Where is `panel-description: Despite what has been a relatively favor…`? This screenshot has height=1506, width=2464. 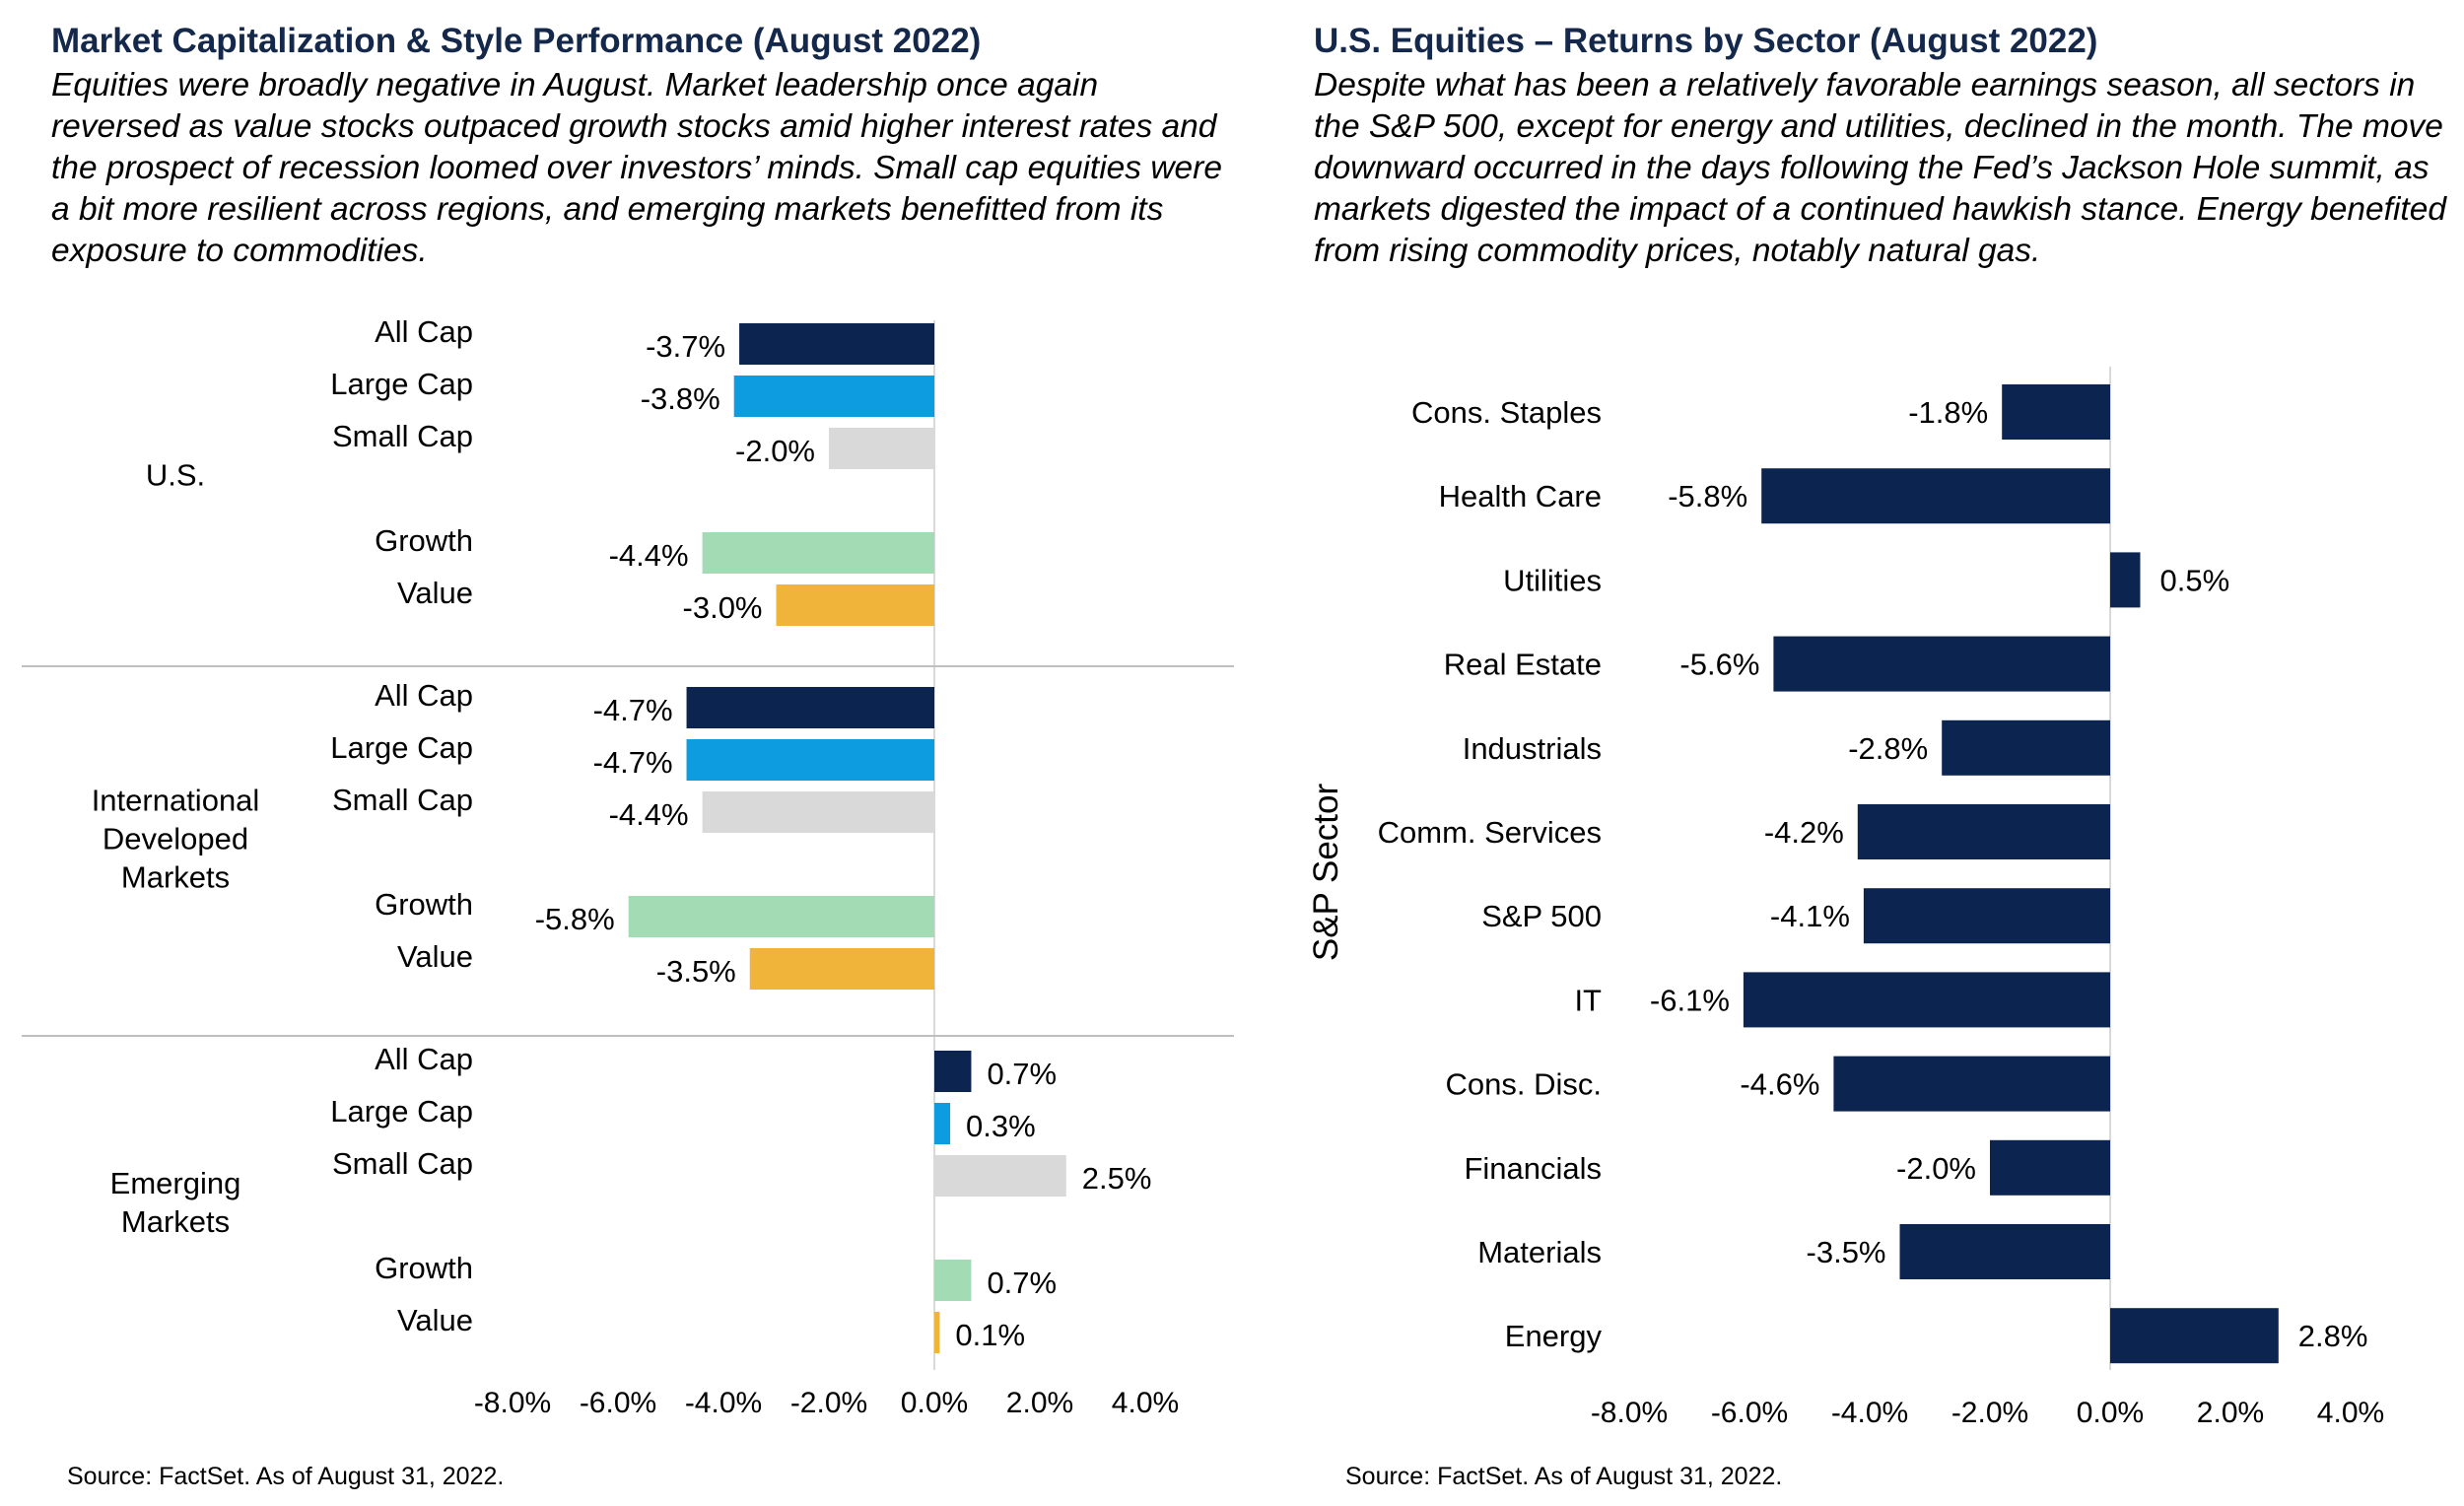
panel-description: Despite what has been a relatively favor… is located at coordinates (1880, 168).